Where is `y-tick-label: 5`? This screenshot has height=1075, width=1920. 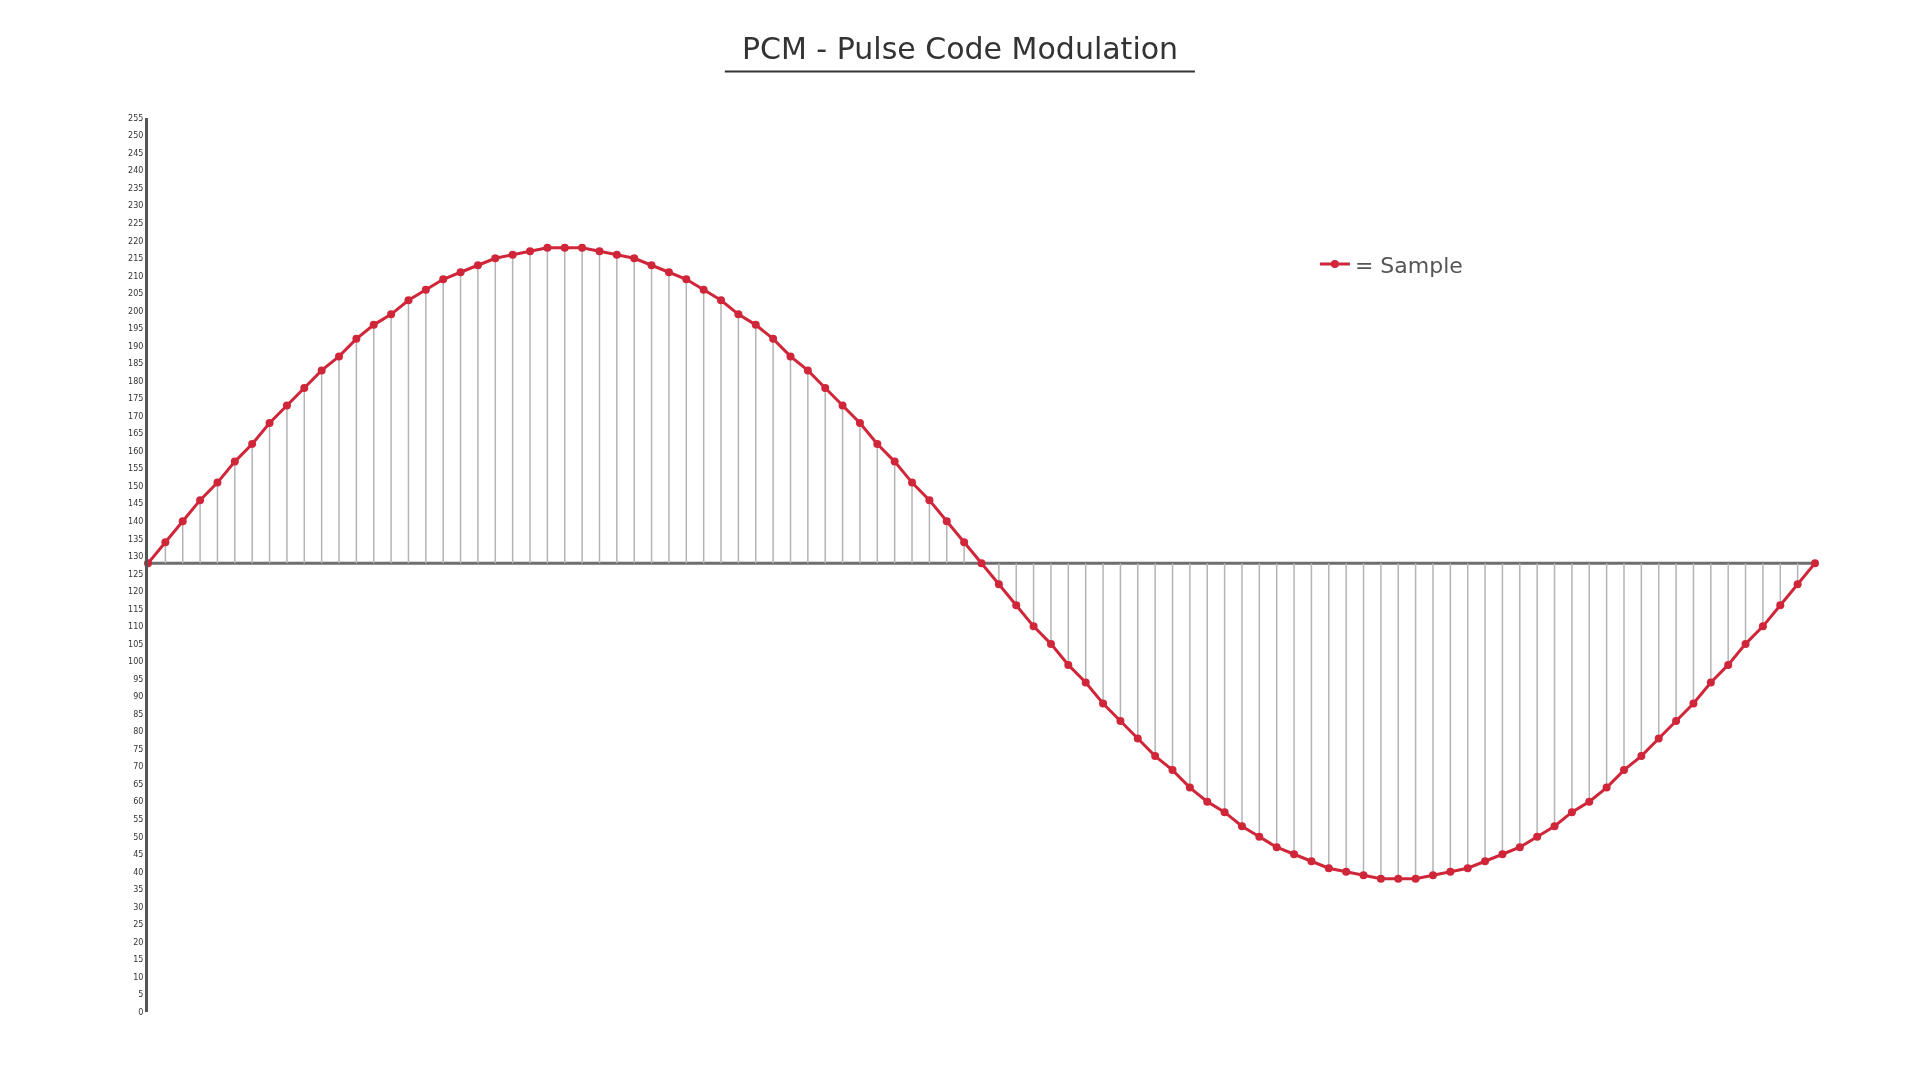
y-tick-label: 5 is located at coordinates (141, 995).